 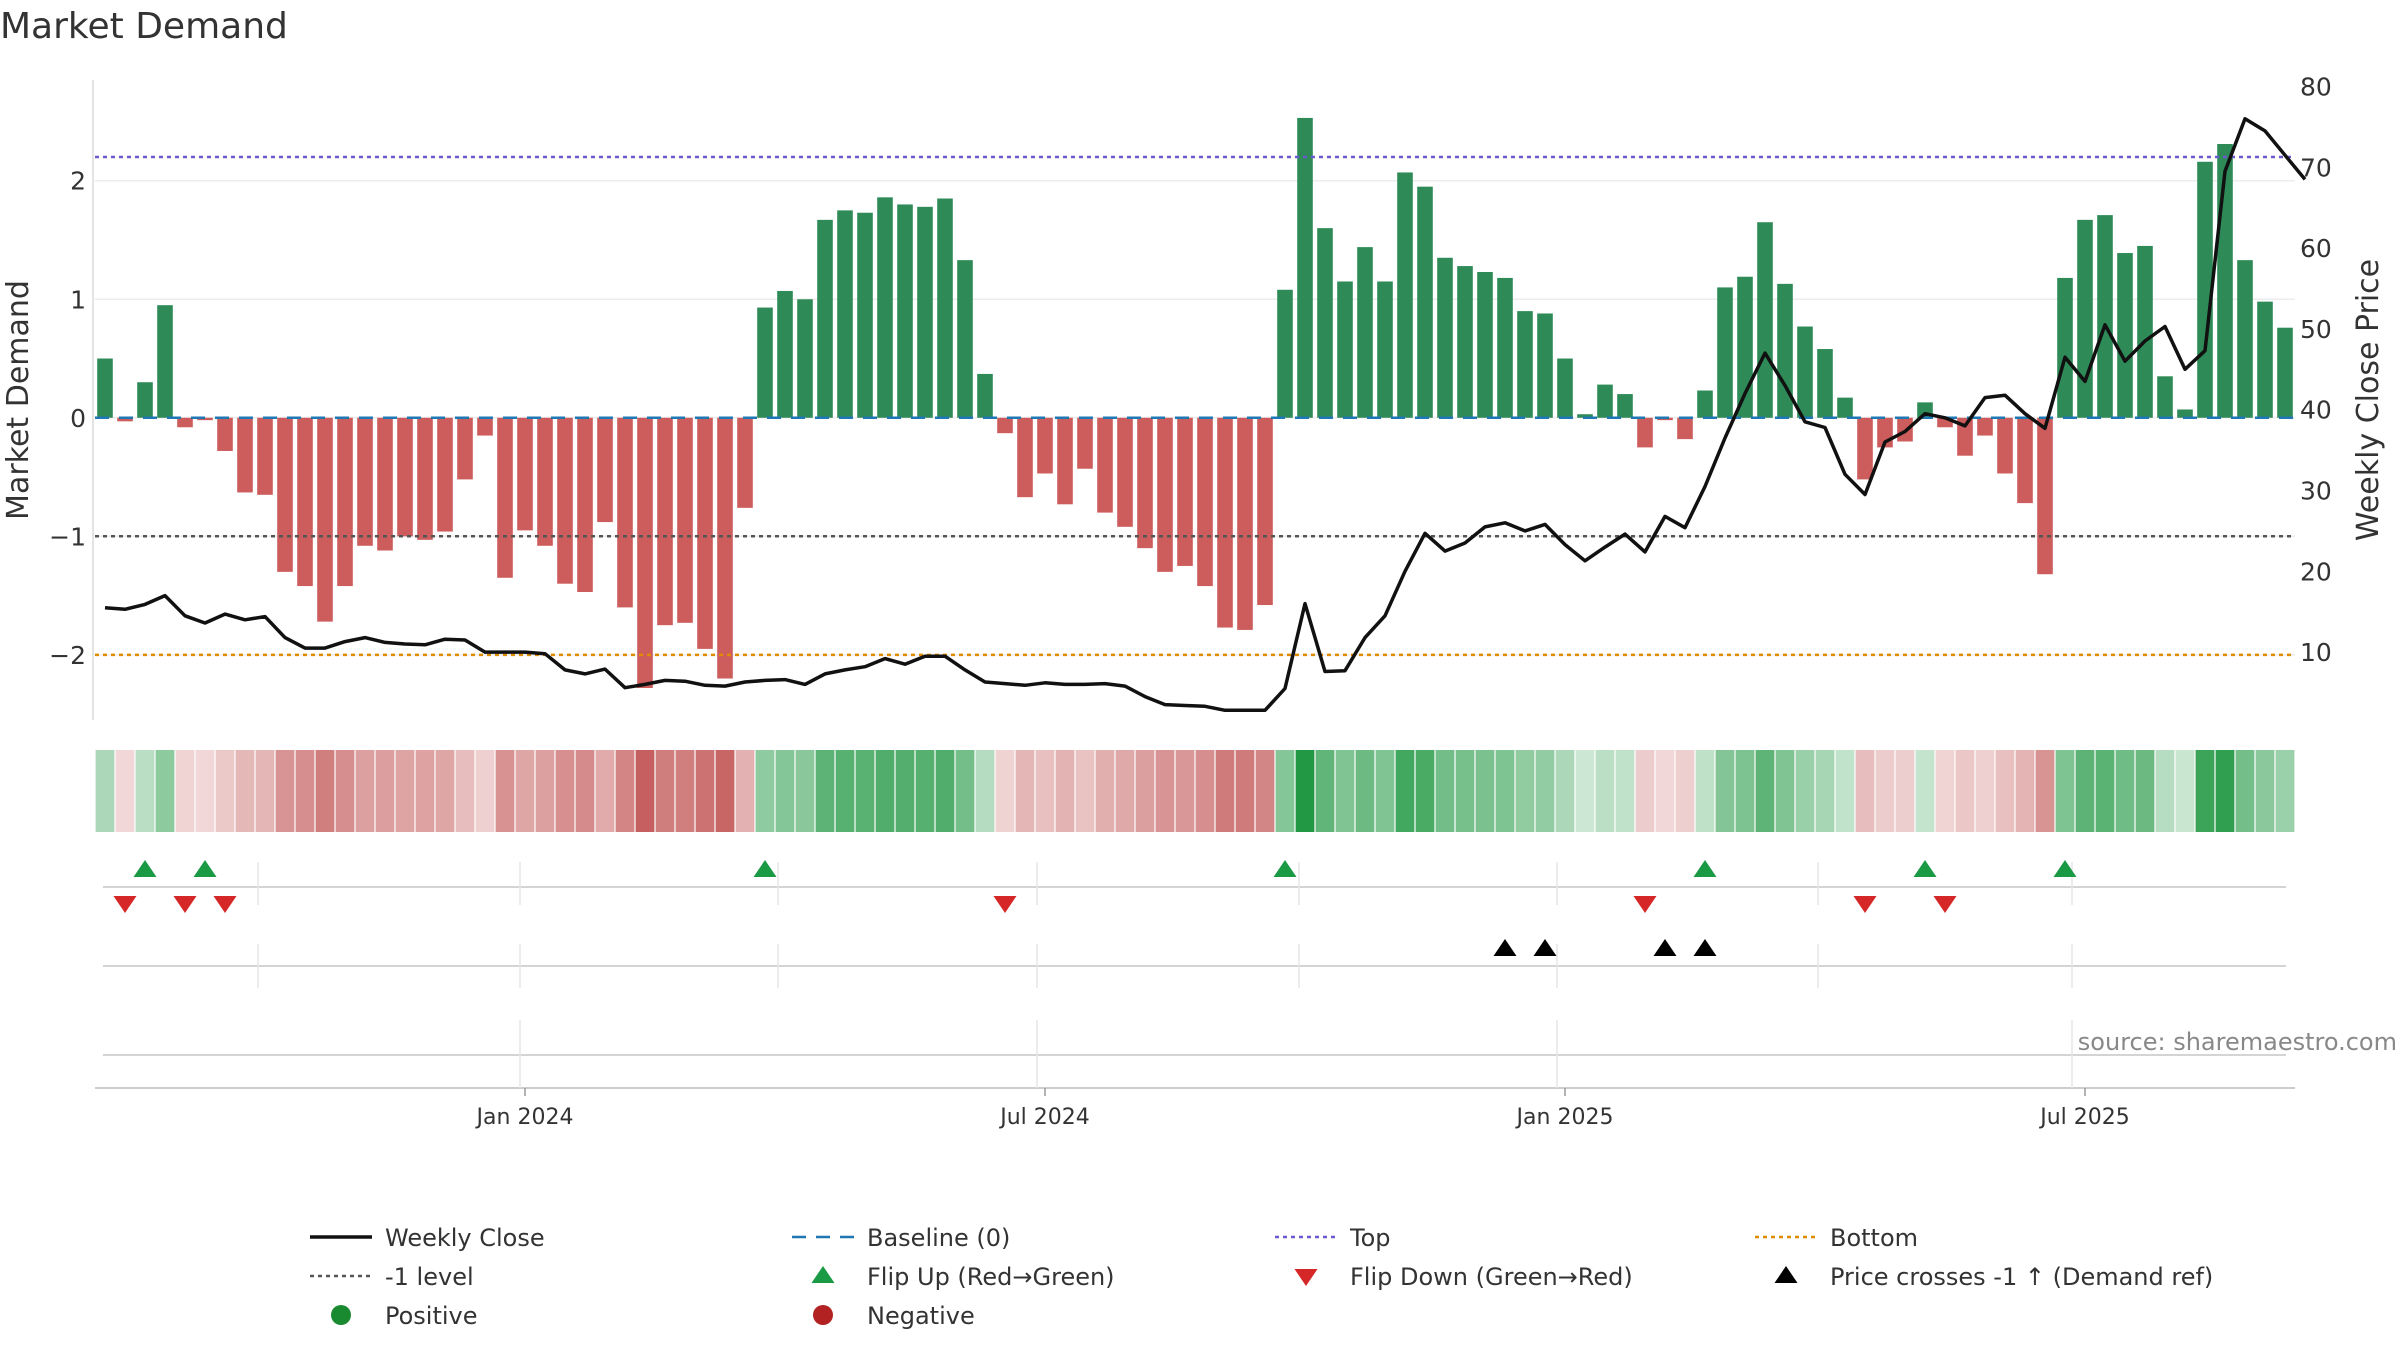 What do you see at coordinates (2316, 410) in the screenshot?
I see `y2-tick-label: 40` at bounding box center [2316, 410].